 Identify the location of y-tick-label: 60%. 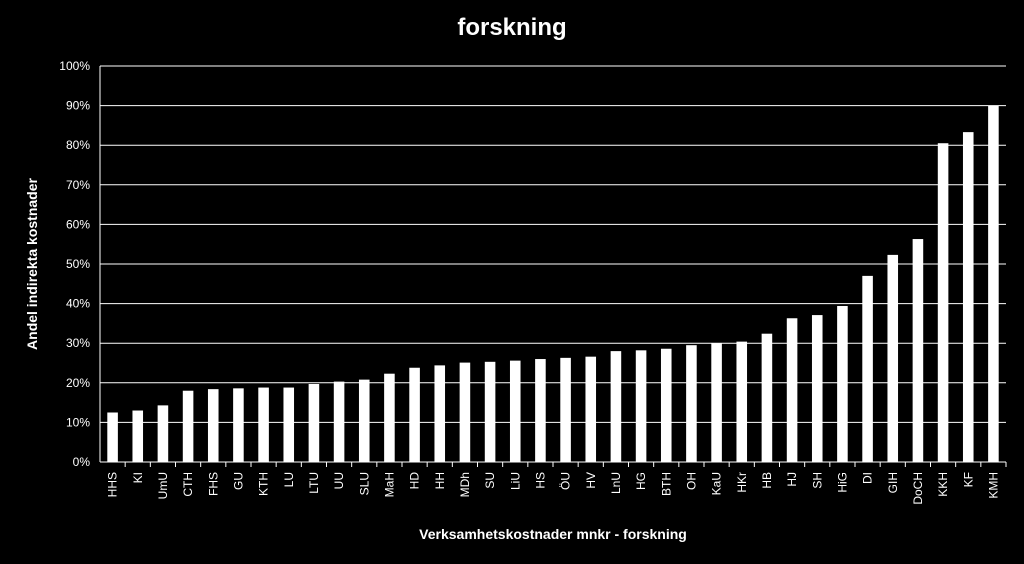
(78, 224).